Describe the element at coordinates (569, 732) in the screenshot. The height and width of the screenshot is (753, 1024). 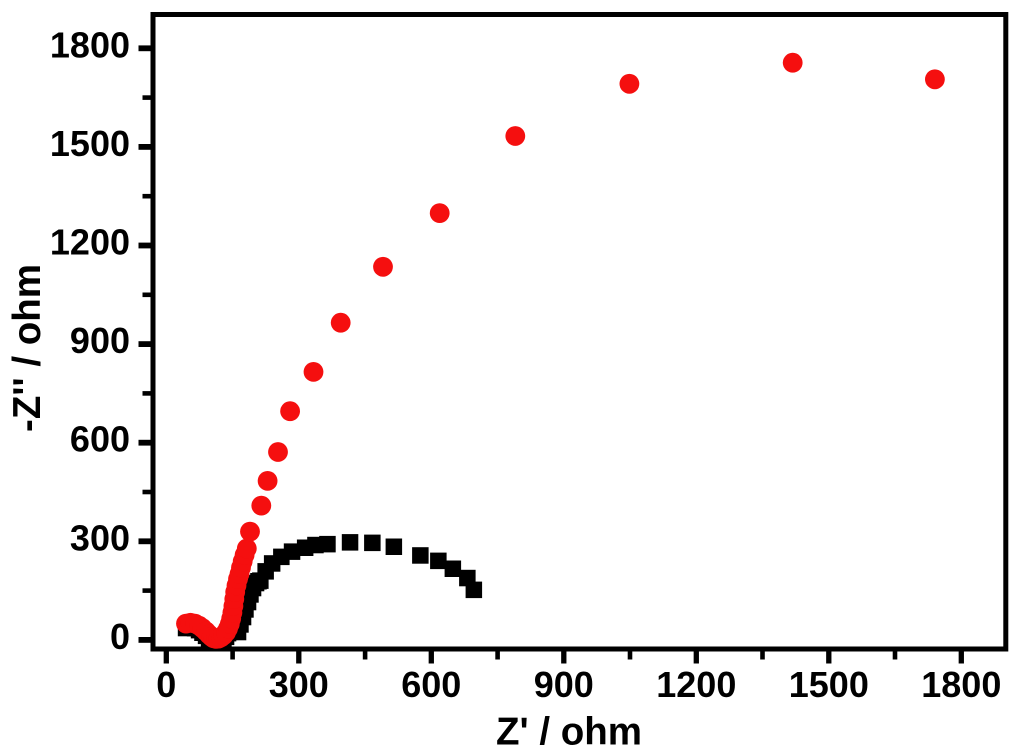
I see `svg-text: Z' / ohm` at that location.